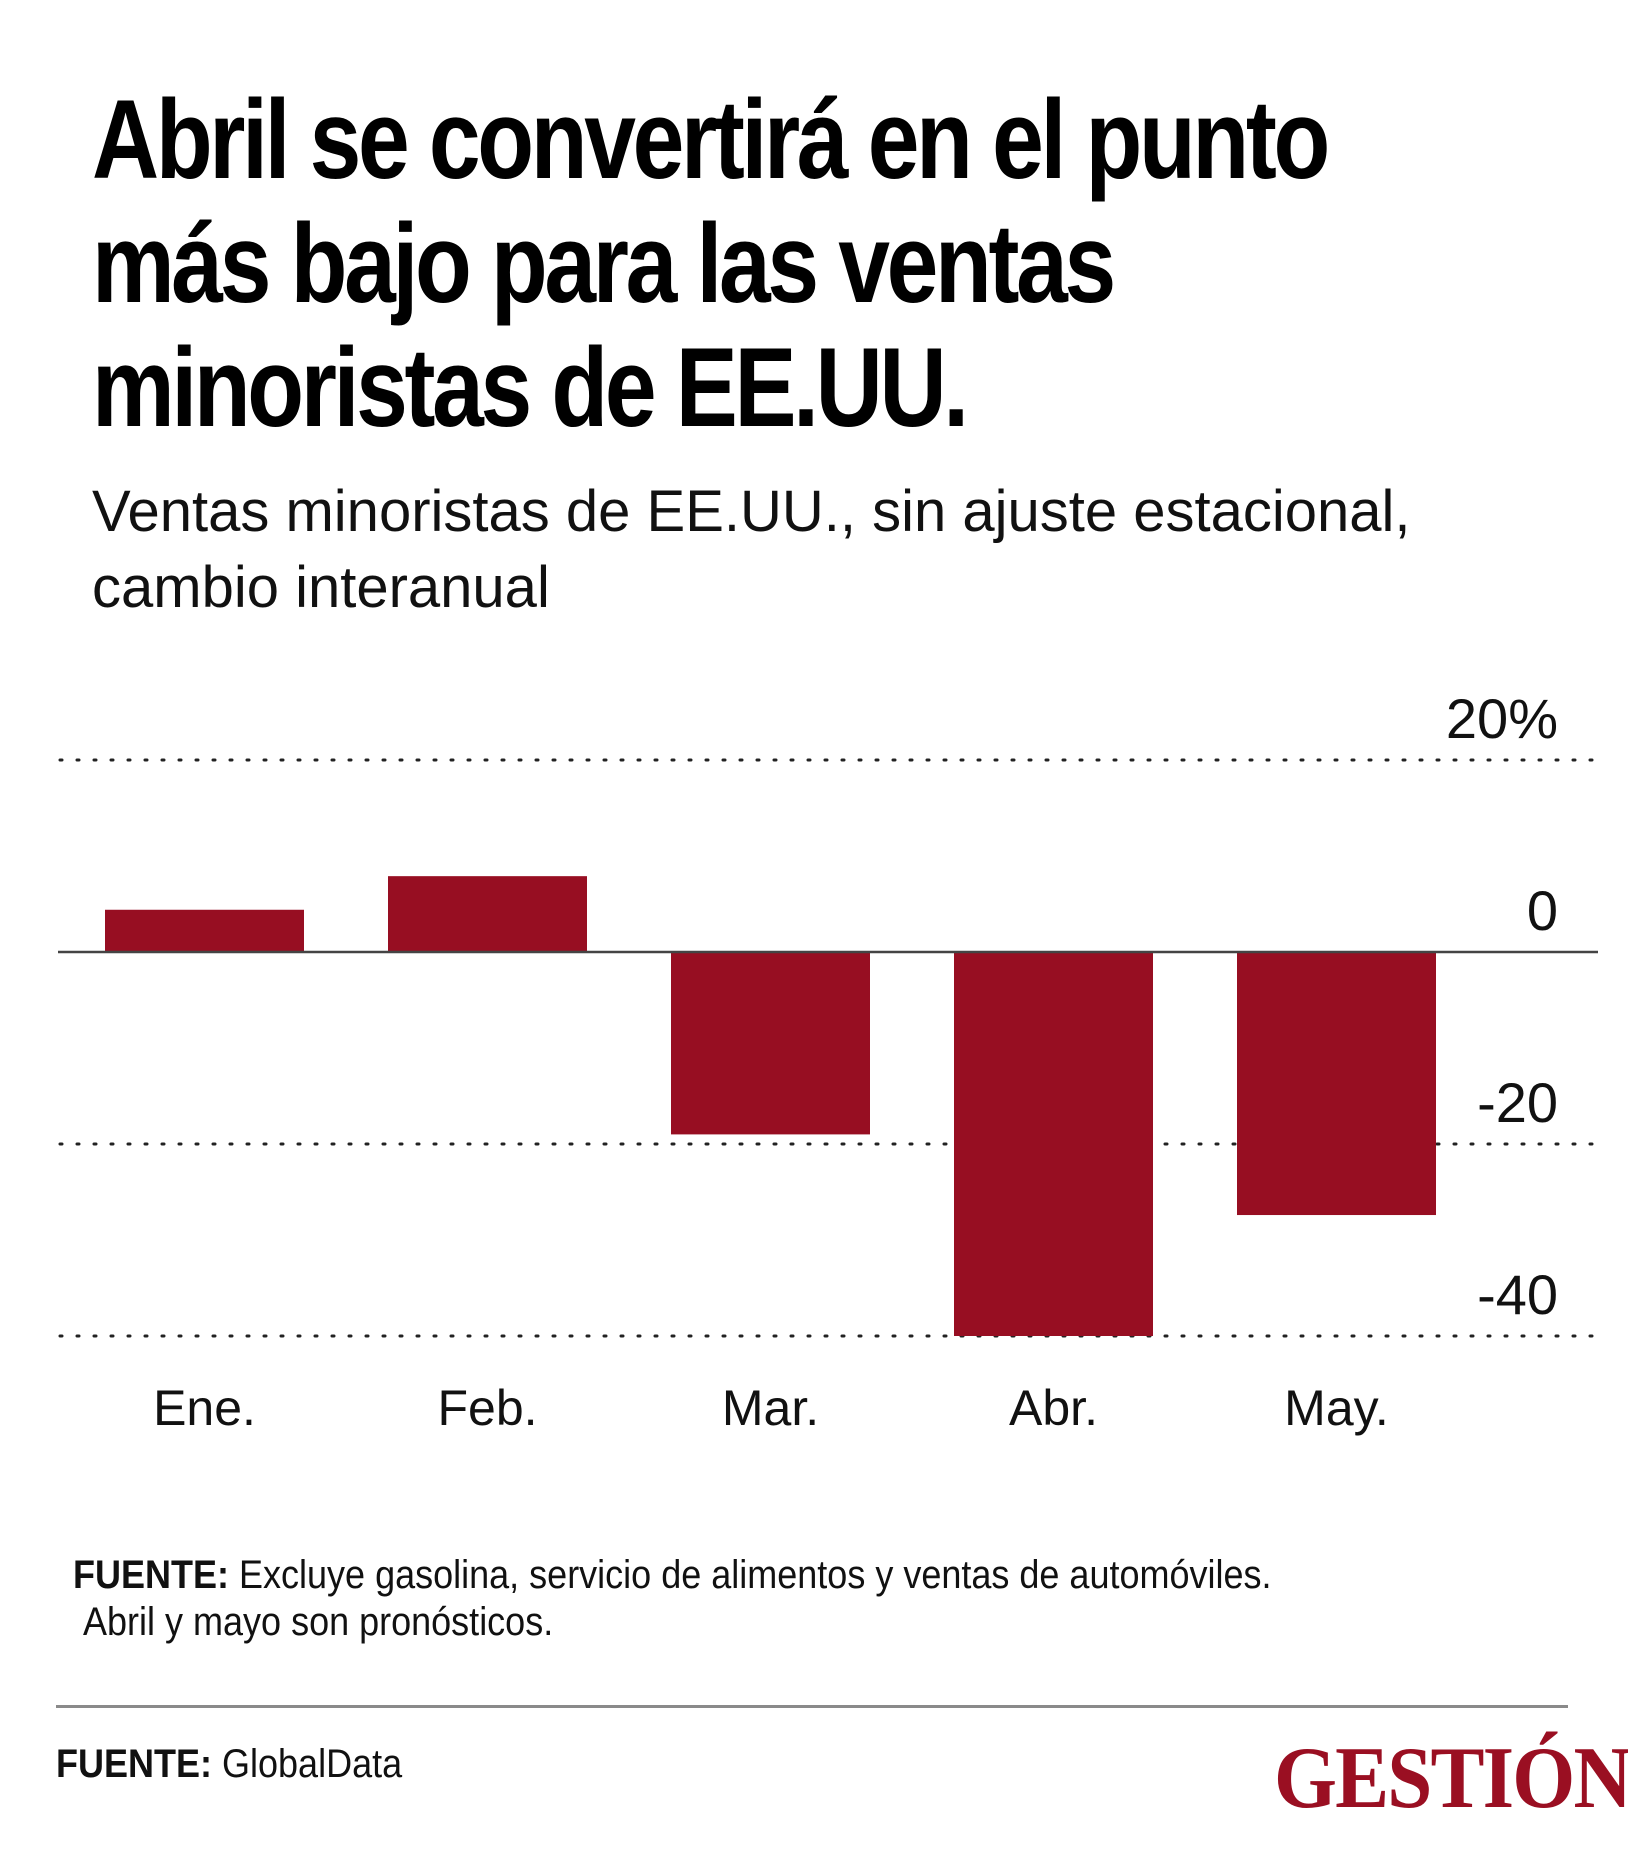  I want to click on x-tick-label: Ene., so click(204, 1408).